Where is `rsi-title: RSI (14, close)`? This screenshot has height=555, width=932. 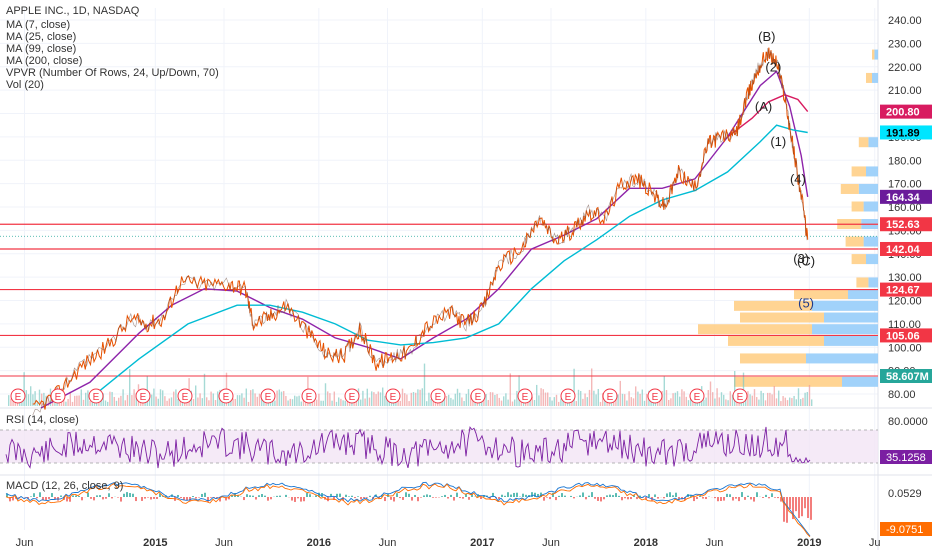 rsi-title: RSI (14, close) is located at coordinates (42, 420).